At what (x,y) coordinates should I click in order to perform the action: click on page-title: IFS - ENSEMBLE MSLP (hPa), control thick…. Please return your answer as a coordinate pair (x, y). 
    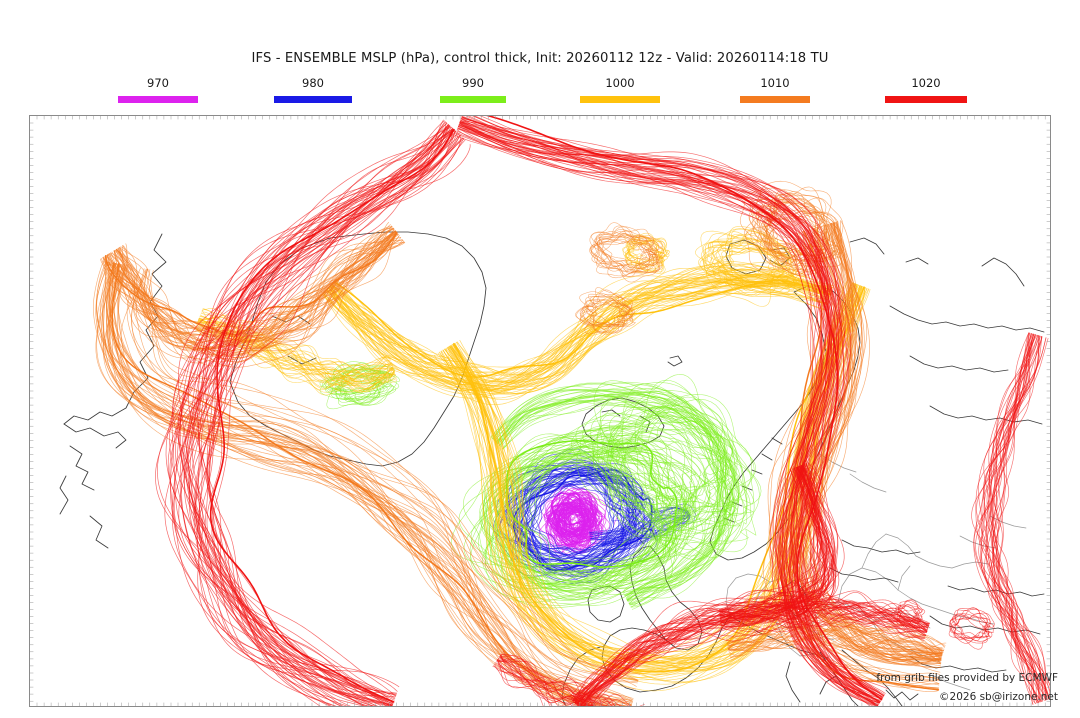
    Looking at the image, I should click on (540, 58).